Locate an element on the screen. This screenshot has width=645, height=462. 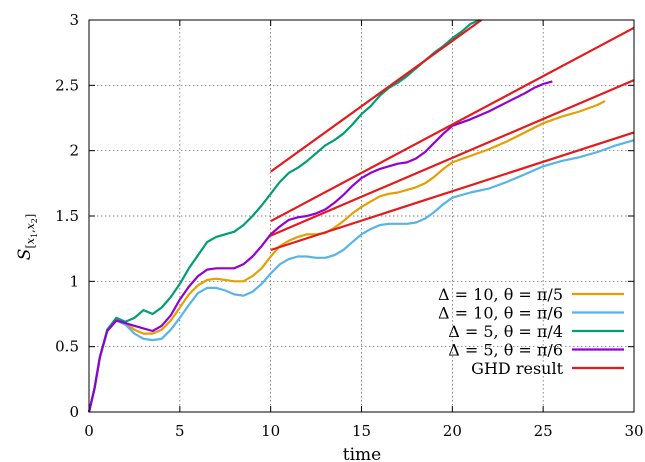
x-tick-label: 25 is located at coordinates (543, 431).